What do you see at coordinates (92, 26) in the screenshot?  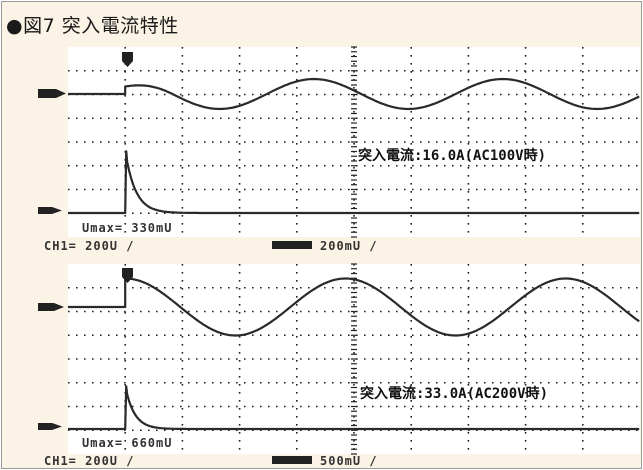 I see `figure-title: ●図7 突入電流特性` at bounding box center [92, 26].